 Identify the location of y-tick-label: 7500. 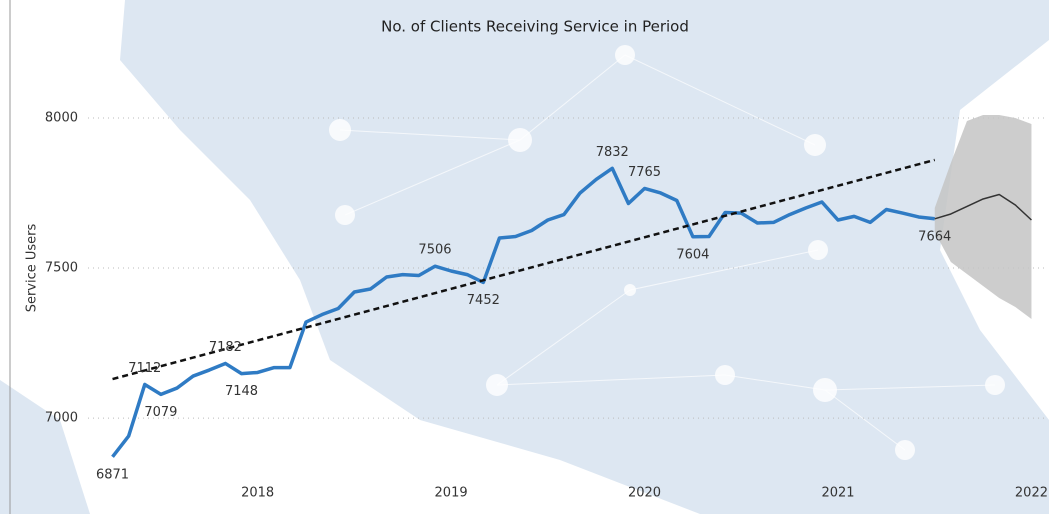
(61, 268).